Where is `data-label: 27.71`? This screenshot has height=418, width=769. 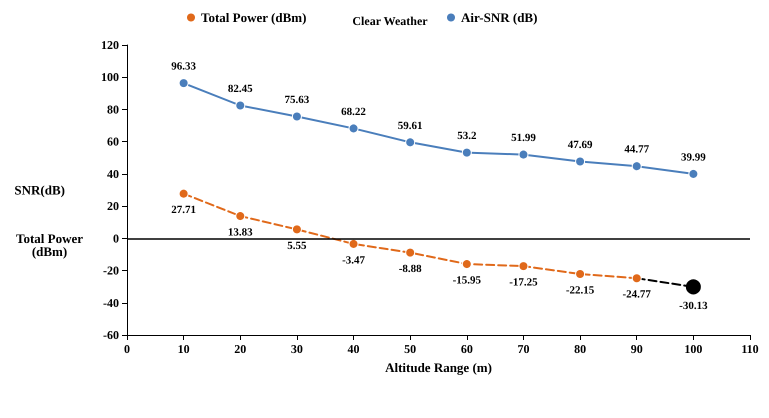
data-label: 27.71 is located at coordinates (183, 210).